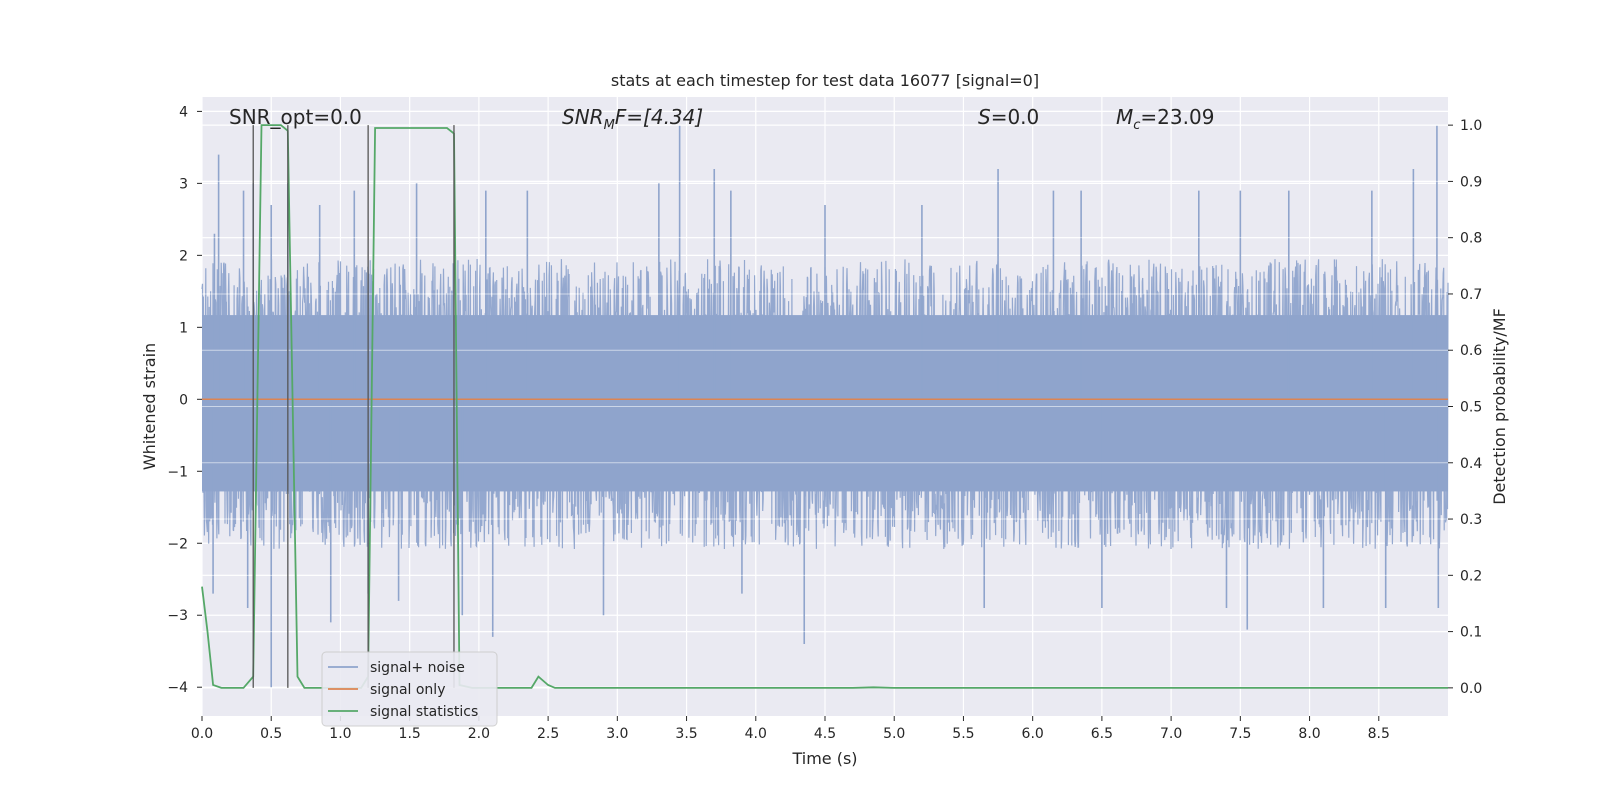 This screenshot has width=1600, height=800. What do you see at coordinates (894, 734) in the screenshot?
I see `x-tick-label: 5.0` at bounding box center [894, 734].